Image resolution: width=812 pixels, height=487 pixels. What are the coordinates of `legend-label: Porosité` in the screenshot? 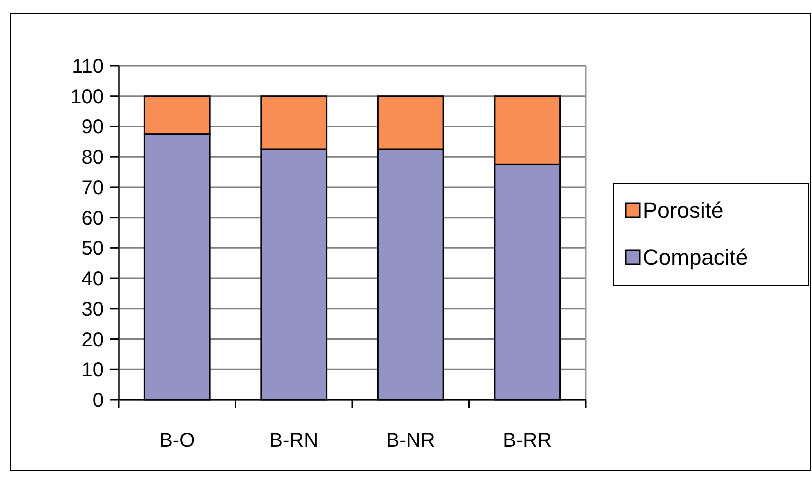 It's located at (683, 211).